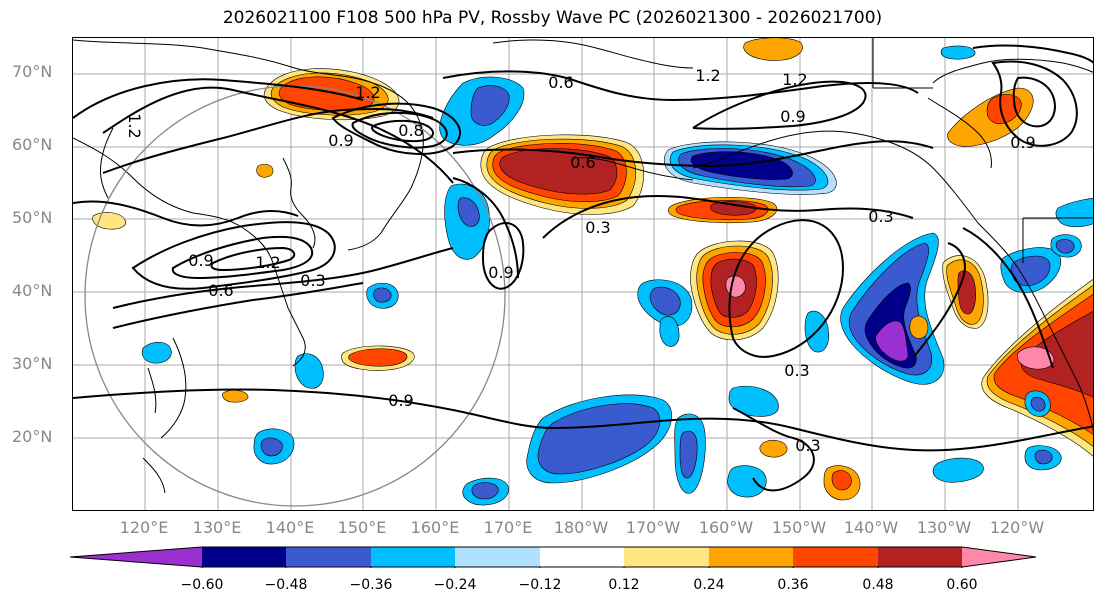  I want to click on lat-label: 30°N, so click(32, 363).